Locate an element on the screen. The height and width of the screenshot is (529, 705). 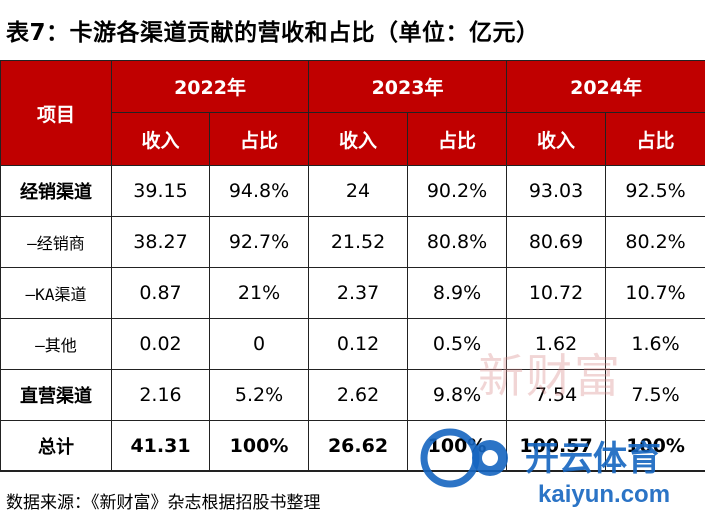
header-share-2024: 占比 is located at coordinates (655, 139).